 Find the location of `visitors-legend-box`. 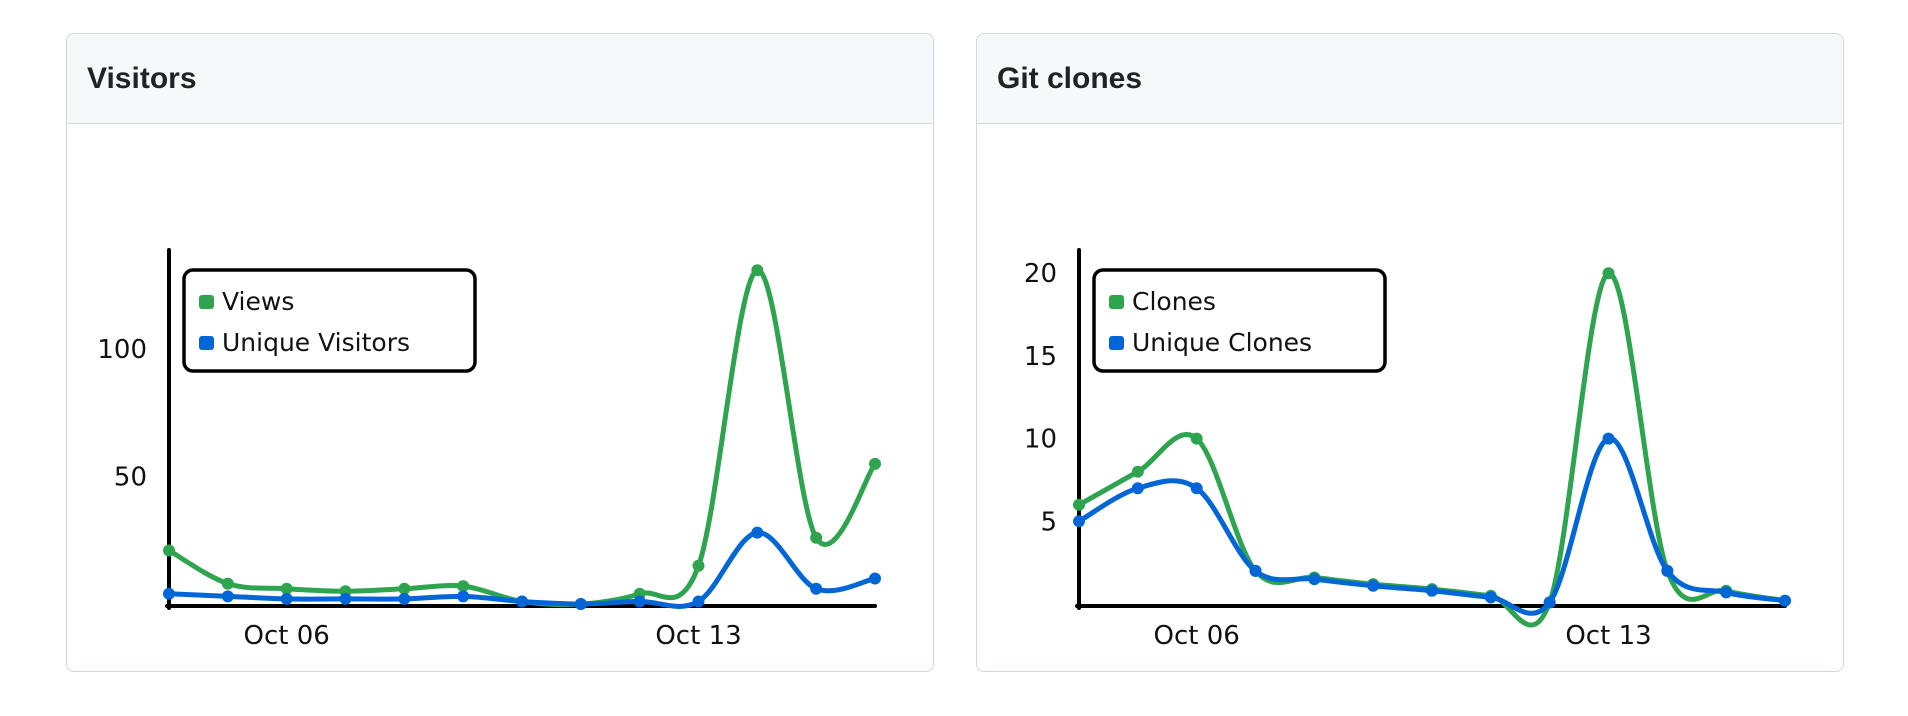

visitors-legend-box is located at coordinates (329, 320).